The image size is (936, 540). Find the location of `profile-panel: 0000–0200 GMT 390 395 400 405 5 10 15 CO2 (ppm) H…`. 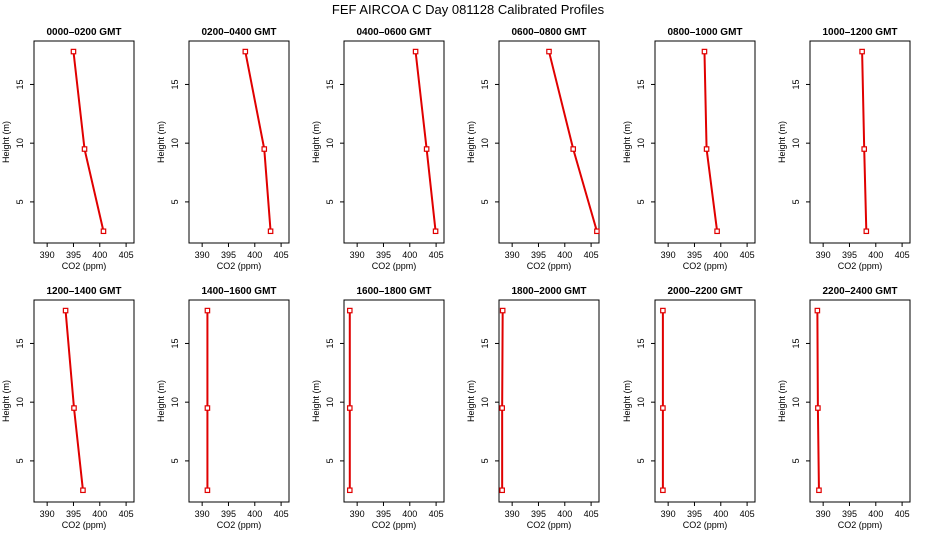

profile-panel: 0000–0200 GMT 390 395 400 405 5 10 15 CO2 (ppm) H… is located at coordinates (68, 149).